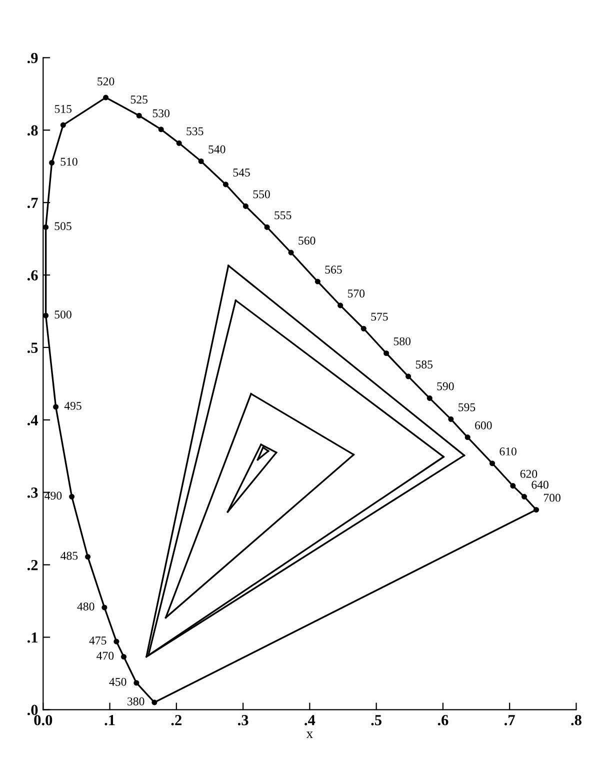  I want to click on x-tick-label: .8, so click(576, 720).